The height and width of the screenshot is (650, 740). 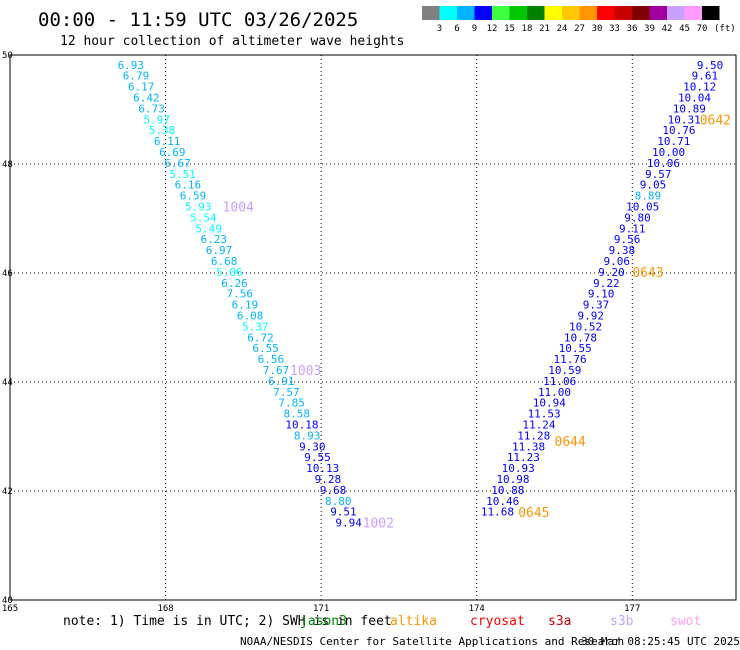 I want to click on wave-height-value: 5.93, so click(x=198, y=207).